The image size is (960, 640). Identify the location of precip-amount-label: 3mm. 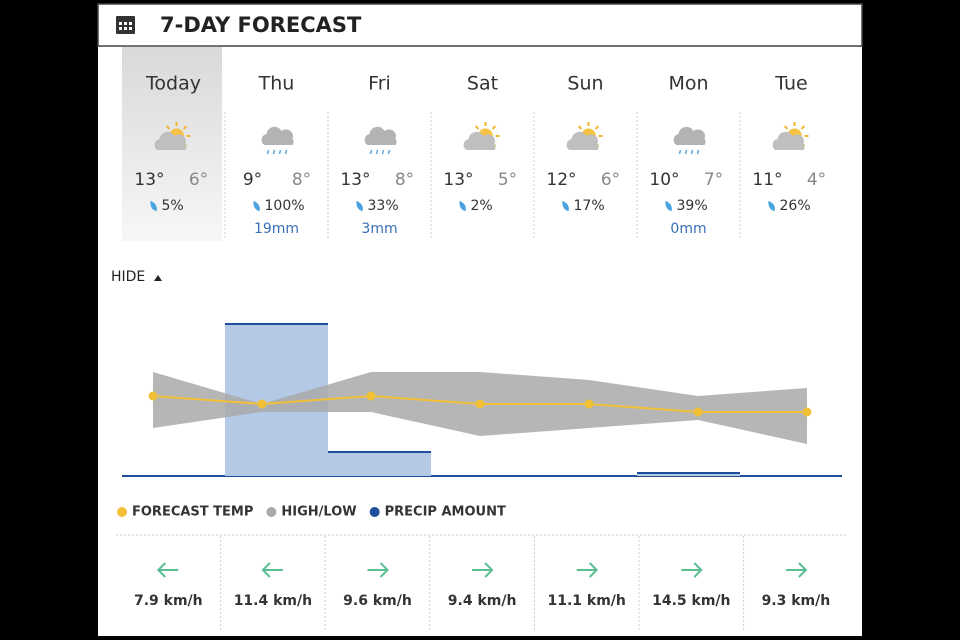
(379, 229).